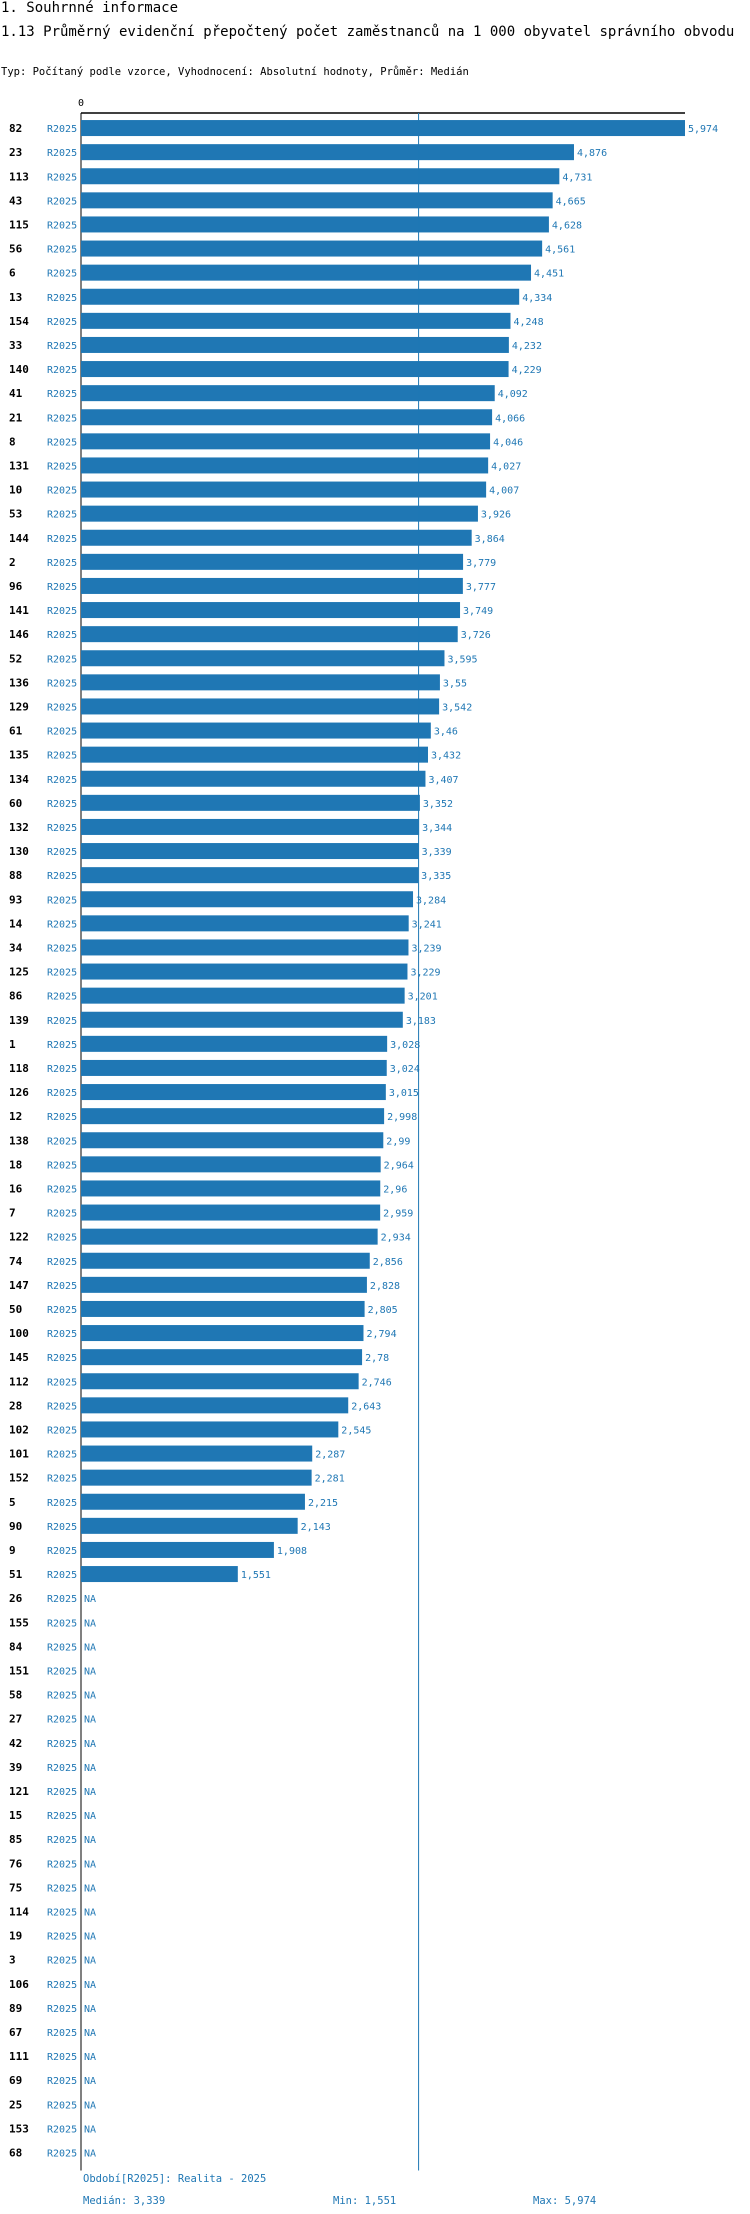 The width and height of the screenshot is (750, 2214). I want to click on value-label: 3,344, so click(437, 828).